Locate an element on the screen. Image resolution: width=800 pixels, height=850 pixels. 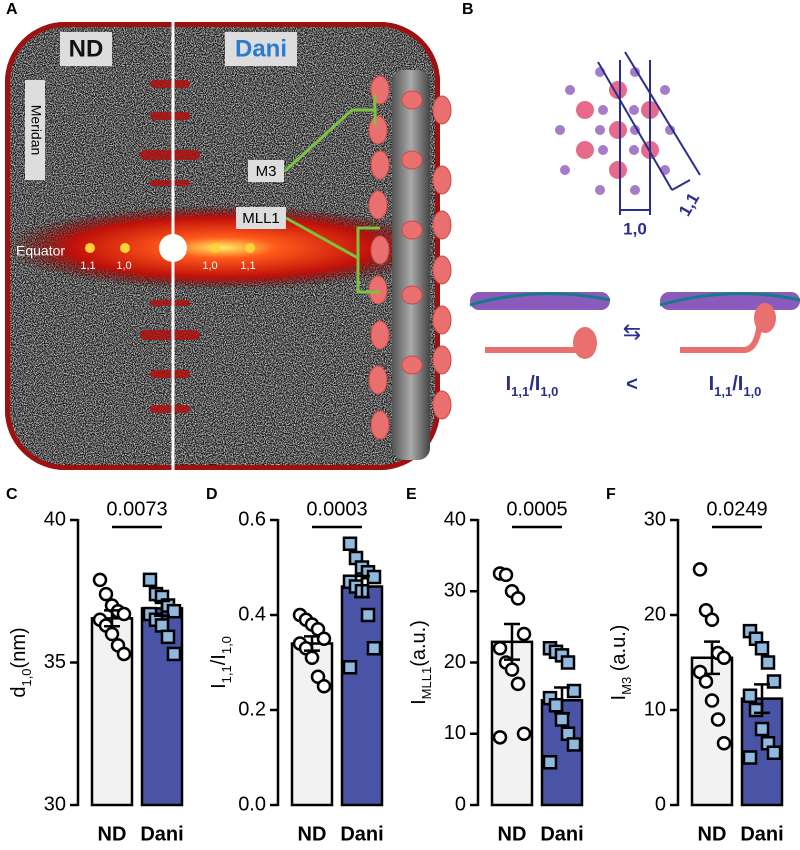
myosin-states: ⇆ is located at coordinates (634, 325).